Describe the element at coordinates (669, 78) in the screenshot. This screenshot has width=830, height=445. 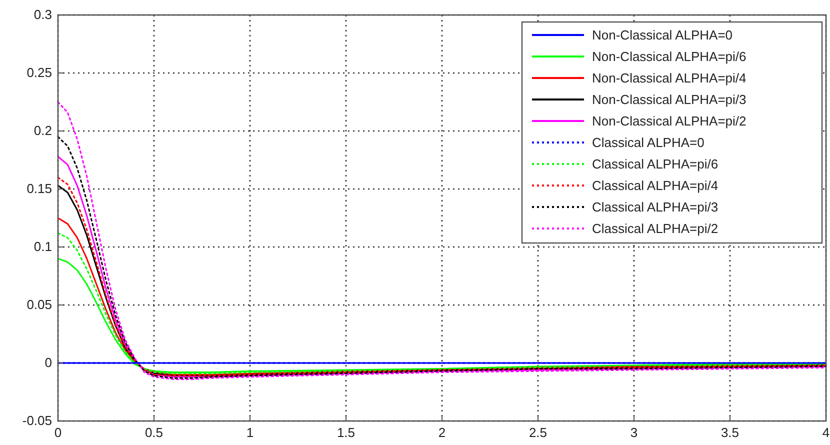
I see `legend-label: Non-Classical ALPHA=pi/4` at that location.